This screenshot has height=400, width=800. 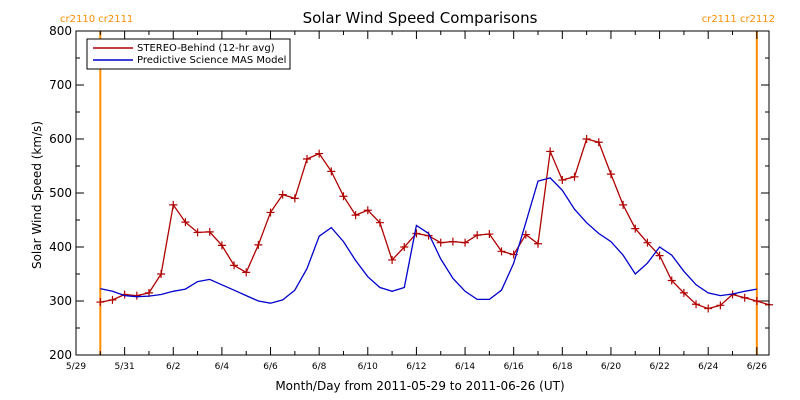 What do you see at coordinates (60, 355) in the screenshot?
I see `y-tick-label-200: 200` at bounding box center [60, 355].